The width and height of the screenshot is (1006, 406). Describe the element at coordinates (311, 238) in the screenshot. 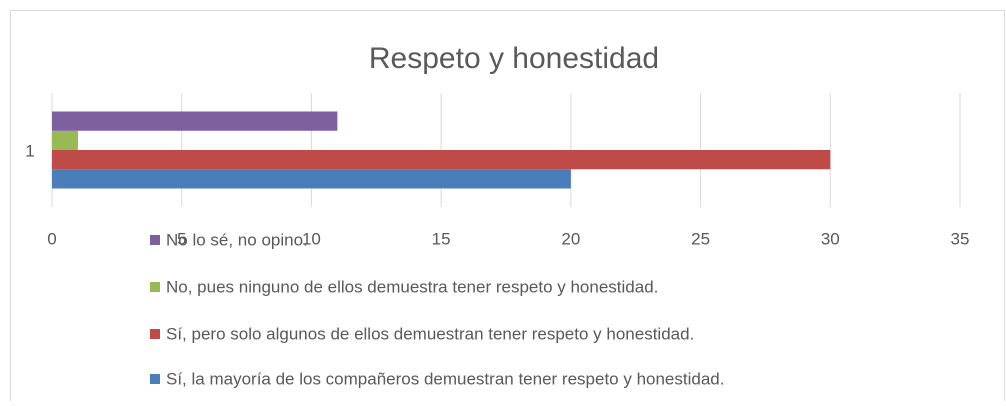

I see `x-tick-label: 10` at that location.